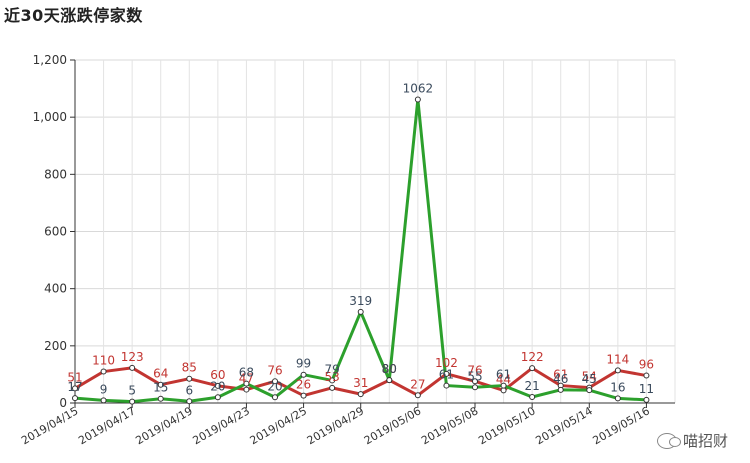 The width and height of the screenshot is (750, 463). Describe the element at coordinates (50, 117) in the screenshot. I see `y-tick-label: 1,000` at that location.